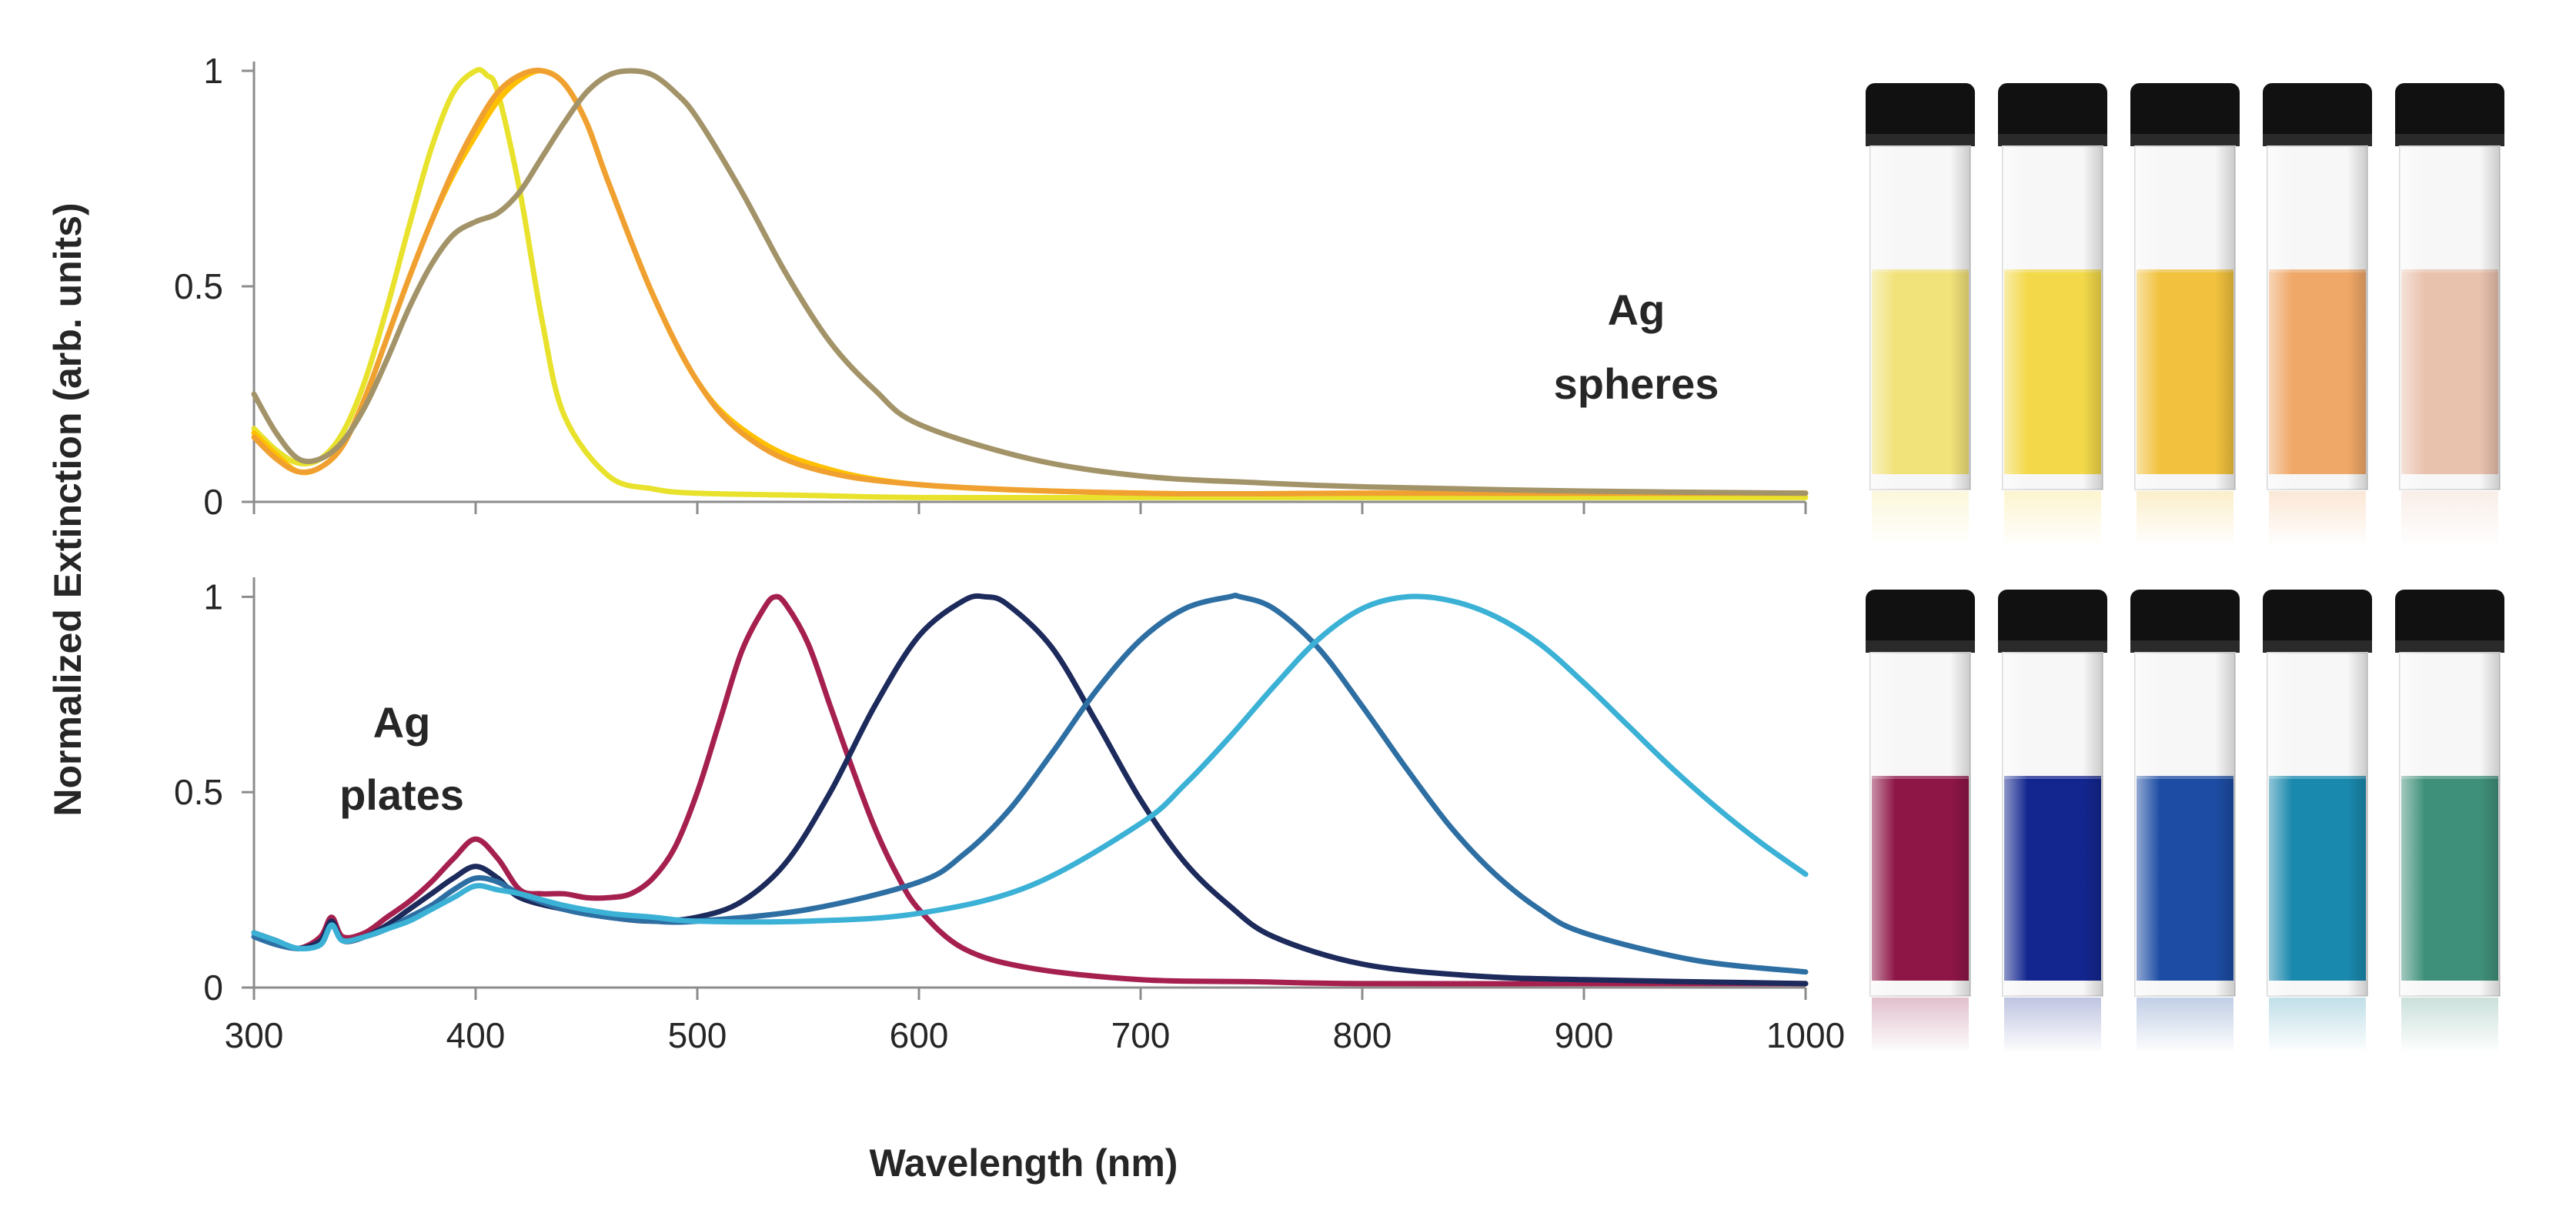  I want to click on spheres-y-ticks: 00.51, so click(214, 286).